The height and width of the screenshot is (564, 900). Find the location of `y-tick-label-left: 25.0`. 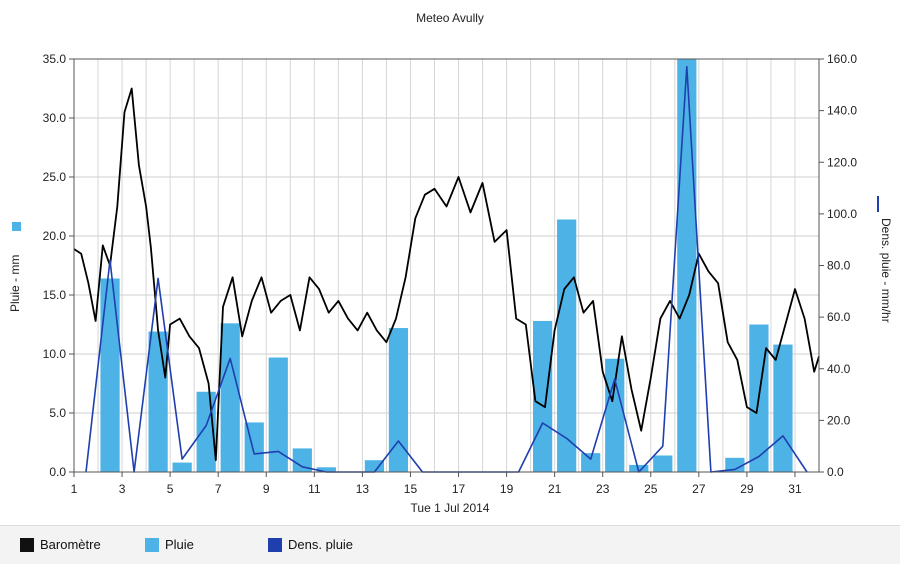

y-tick-label-left: 25.0 is located at coordinates (55, 177).